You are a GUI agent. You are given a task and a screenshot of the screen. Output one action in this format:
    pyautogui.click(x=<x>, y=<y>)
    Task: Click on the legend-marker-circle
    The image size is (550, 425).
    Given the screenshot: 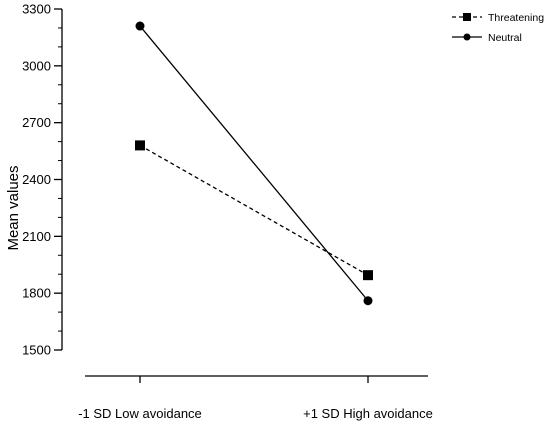 What is the action you would take?
    pyautogui.click(x=467, y=37)
    